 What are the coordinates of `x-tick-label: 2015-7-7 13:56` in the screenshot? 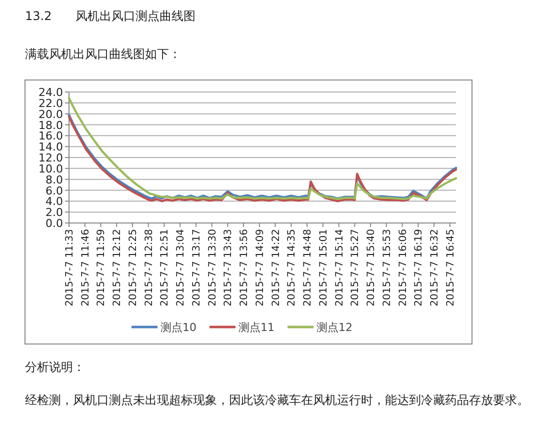 It's located at (244, 267).